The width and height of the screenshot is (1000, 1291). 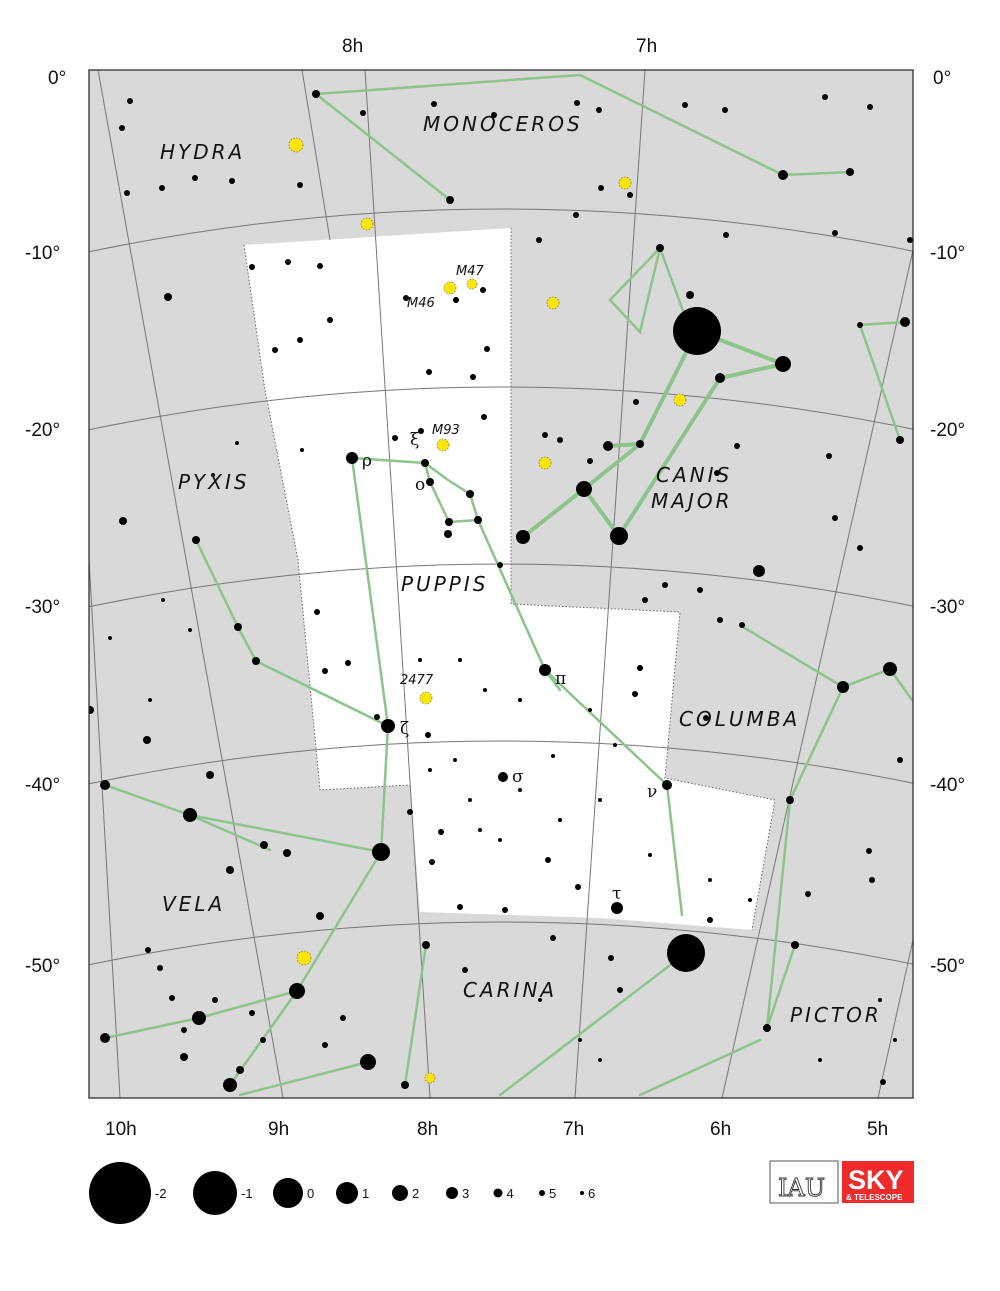 I want to click on label-zeta: ζ, so click(x=404, y=729).